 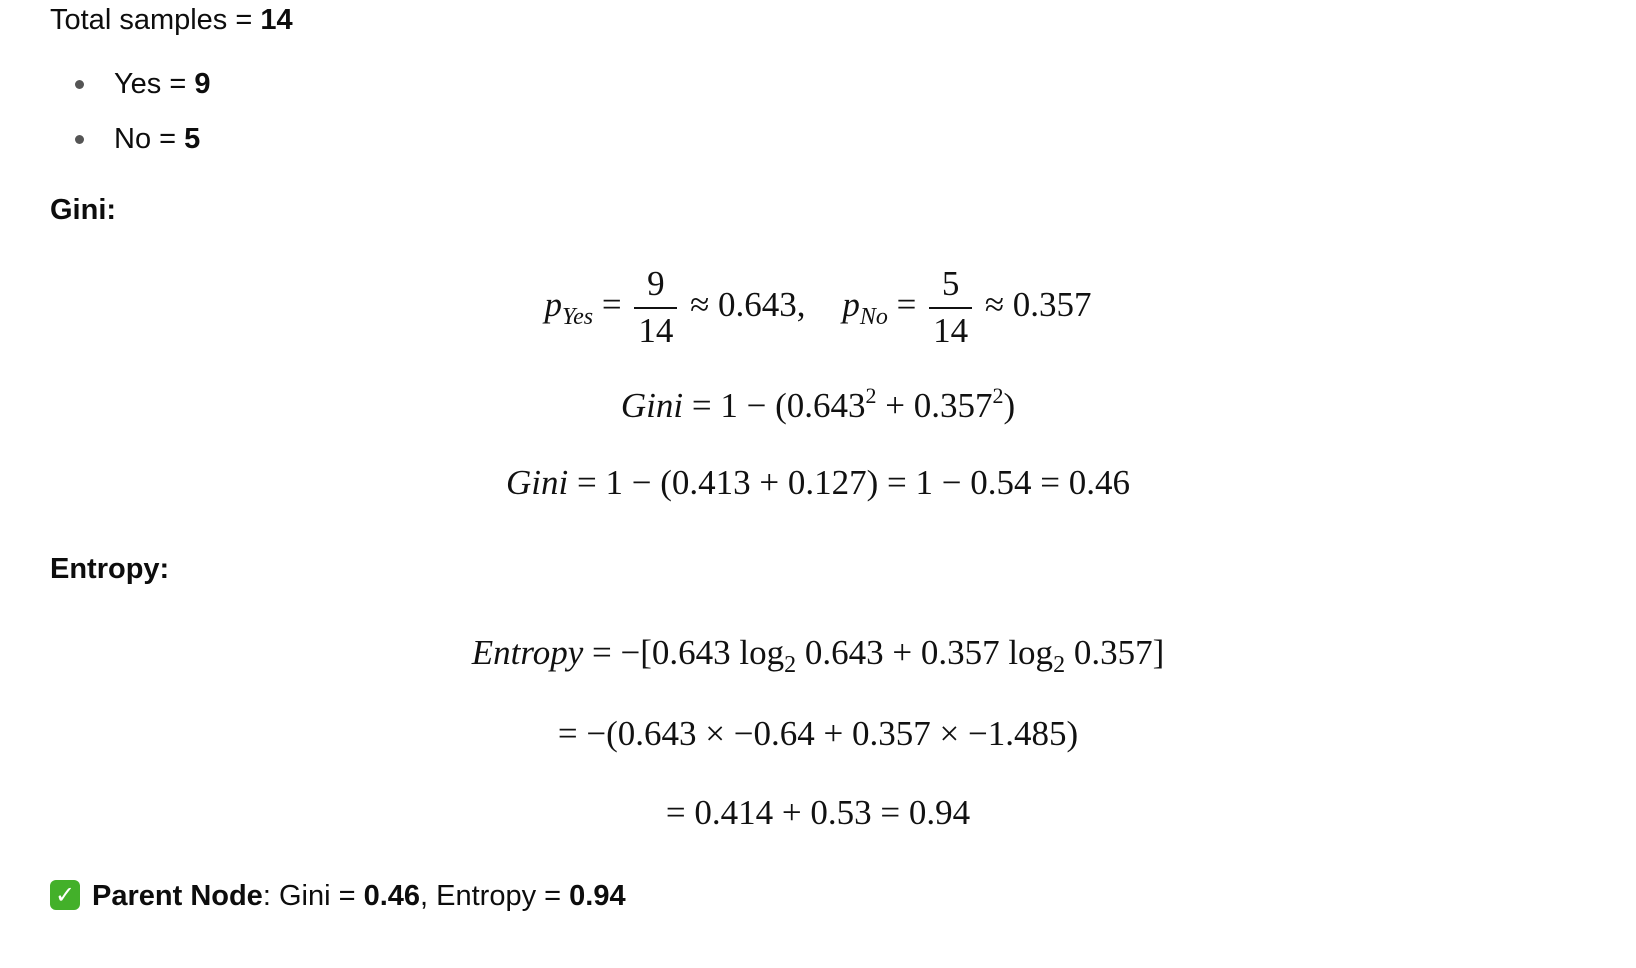 I want to click on parent-node-title: Parent Node, so click(x=177, y=896).